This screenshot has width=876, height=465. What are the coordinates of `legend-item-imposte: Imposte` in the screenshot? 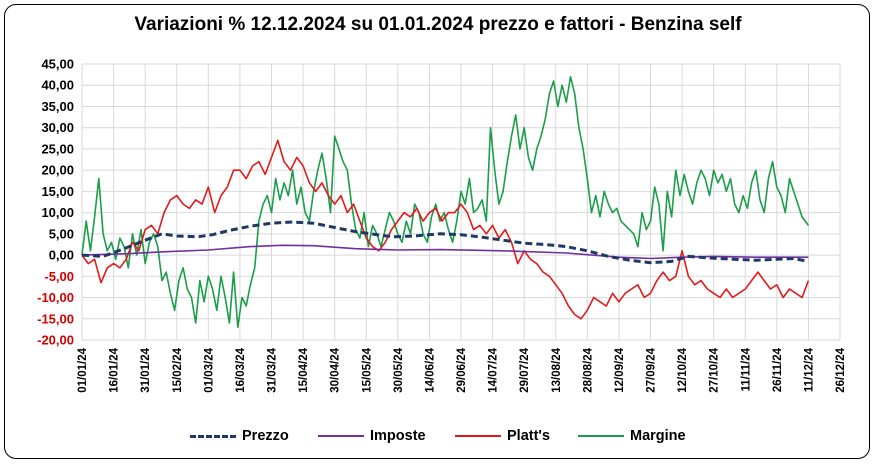 It's located at (372, 436).